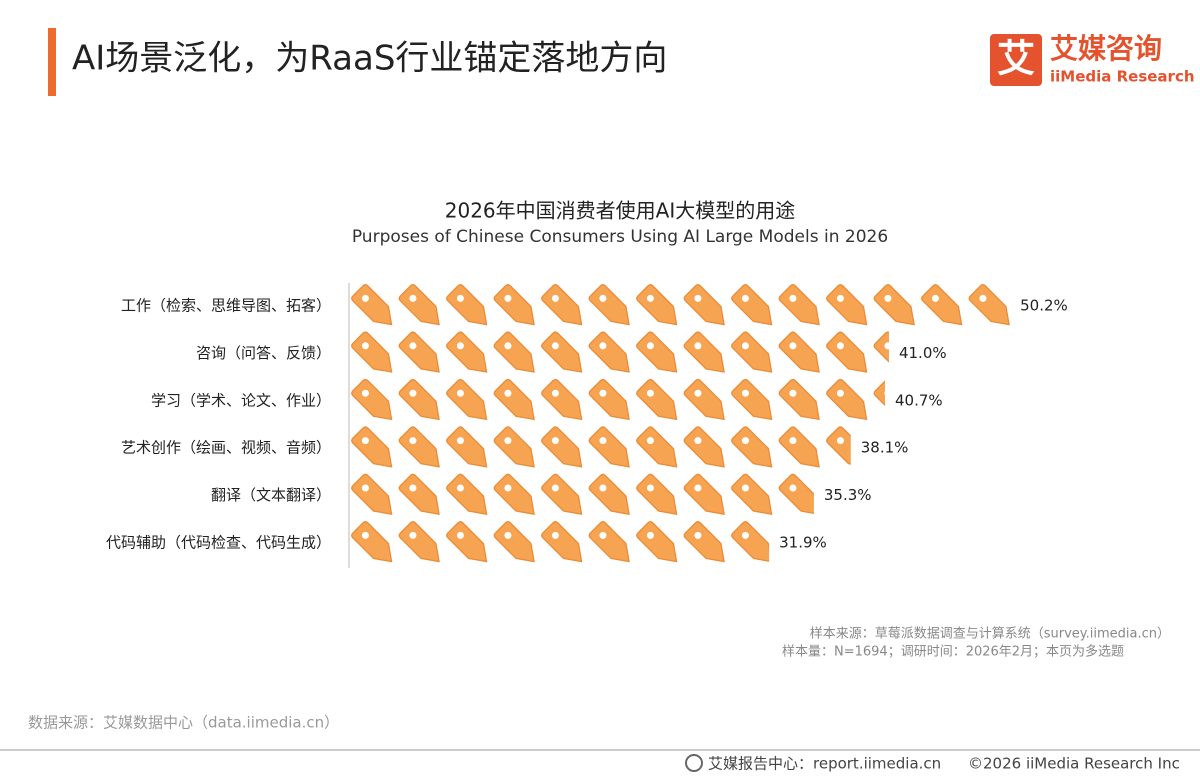 The width and height of the screenshot is (1200, 777). I want to click on category-label: 咨询（问答、反馈）, so click(263, 353).